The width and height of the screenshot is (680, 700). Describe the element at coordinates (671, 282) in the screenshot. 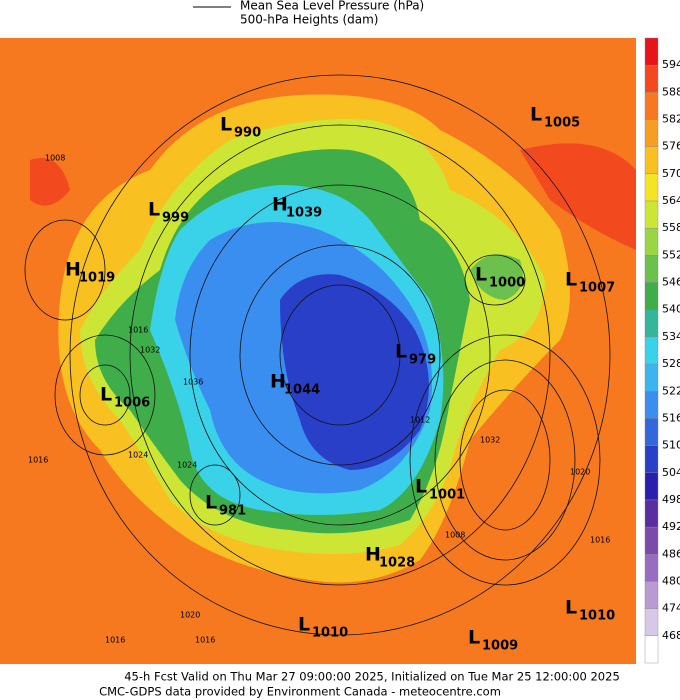

I see `colorbar-label: 546` at that location.